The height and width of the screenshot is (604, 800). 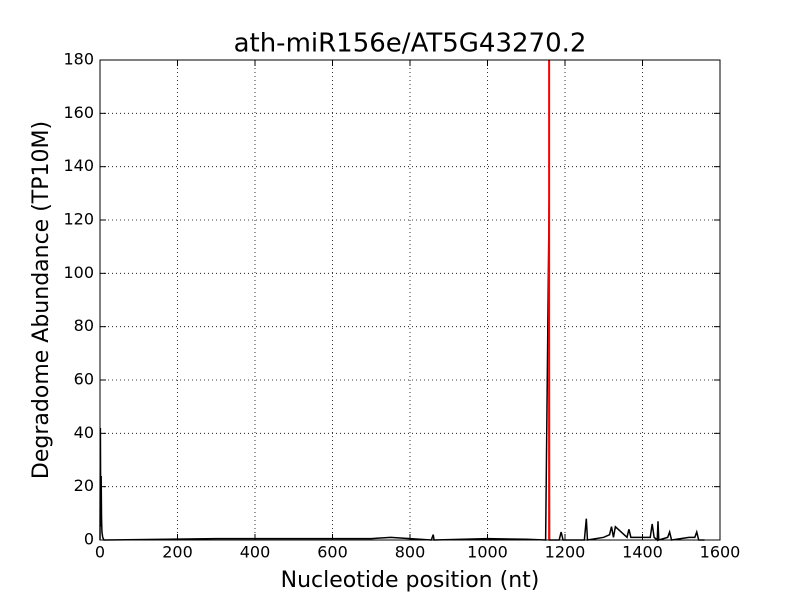 I want to click on x-tick-label: 200, so click(x=177, y=552).